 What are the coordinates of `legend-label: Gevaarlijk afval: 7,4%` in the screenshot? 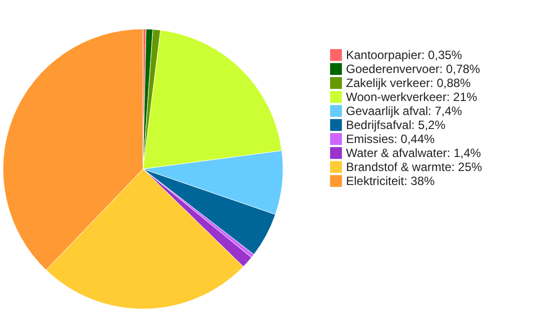 It's located at (404, 111).